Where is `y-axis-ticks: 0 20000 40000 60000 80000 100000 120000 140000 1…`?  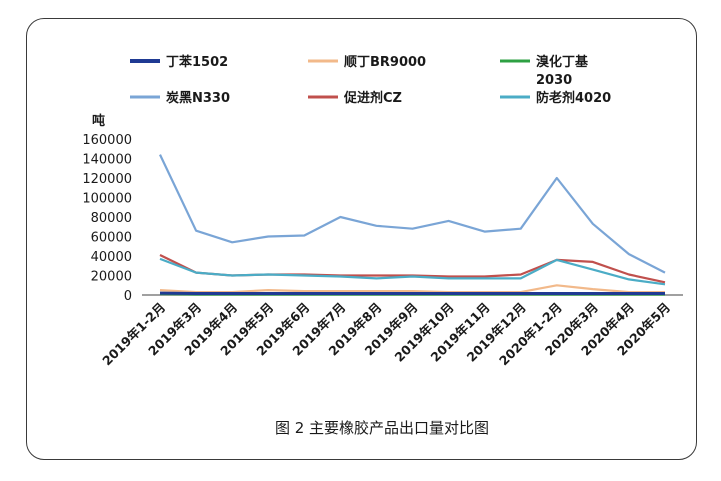 y-axis-ticks: 0 20000 40000 60000 80000 100000 120000 140000 1… is located at coordinates (107, 218).